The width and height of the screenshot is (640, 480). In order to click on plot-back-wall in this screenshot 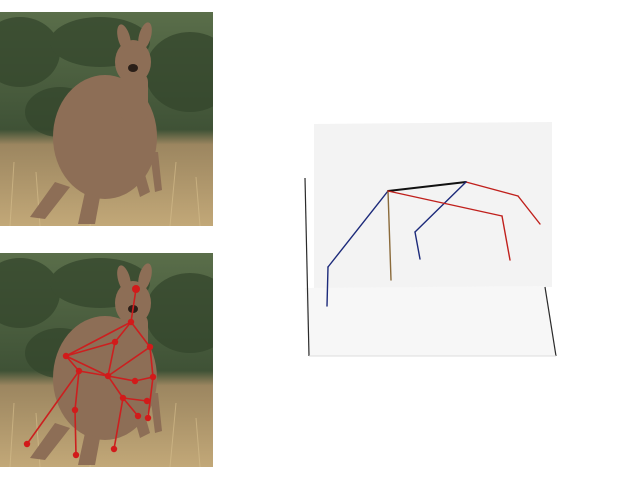, I will do `click(433, 205)`.